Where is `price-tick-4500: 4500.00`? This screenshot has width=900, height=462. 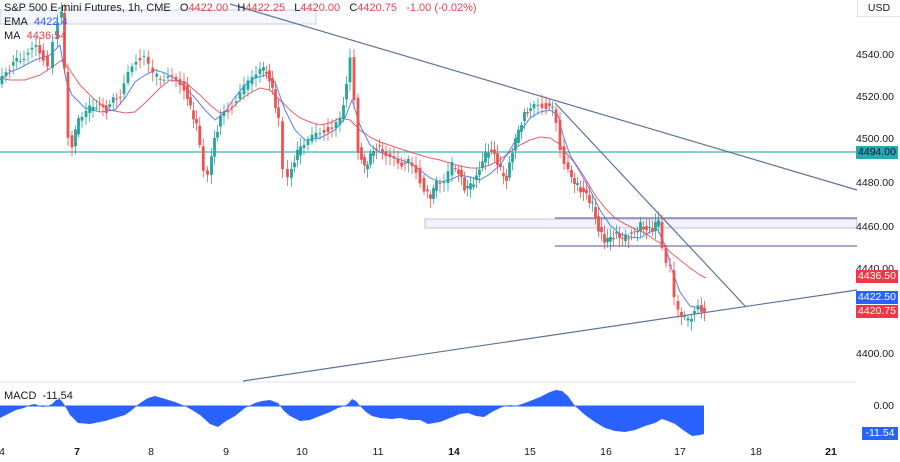
price-tick-4500: 4500.00 is located at coordinates (875, 139).